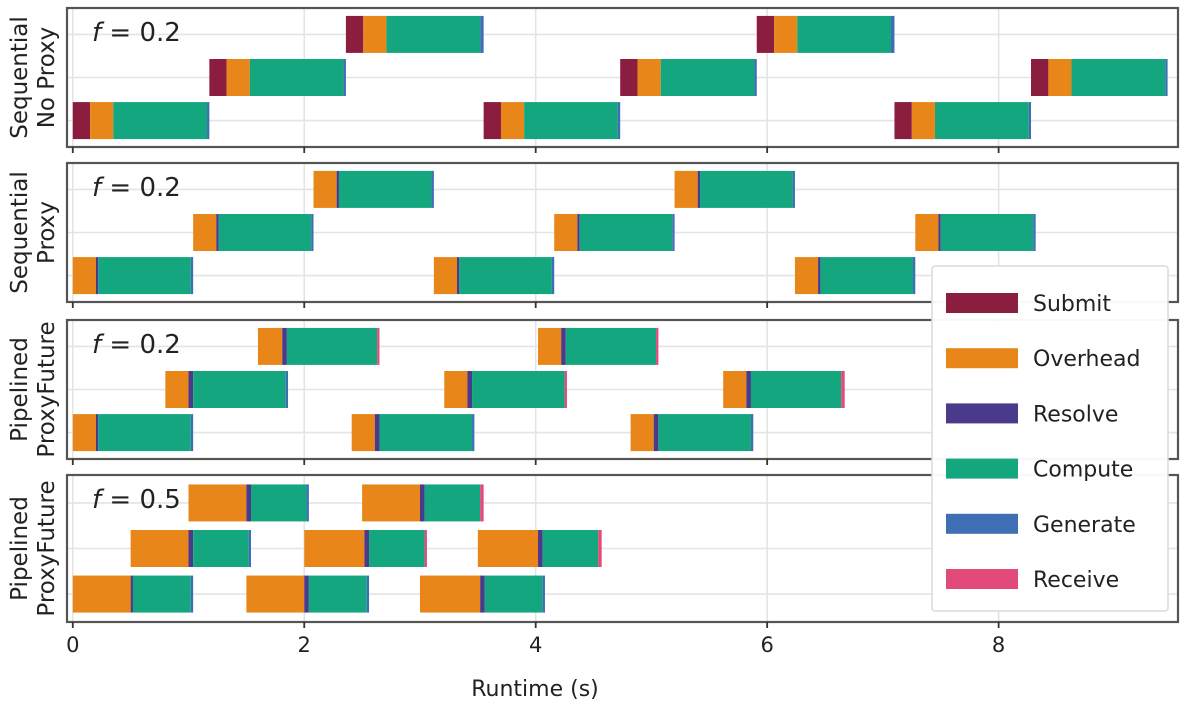 The width and height of the screenshot is (1196, 704). Describe the element at coordinates (998, 645) in the screenshot. I see `x-tick-label: 8` at that location.